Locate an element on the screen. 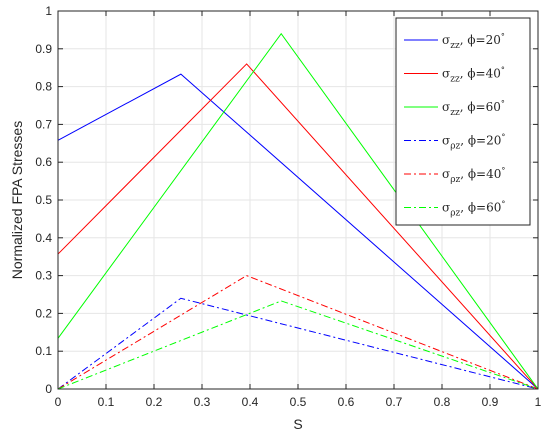 This screenshot has width=550, height=441. y-tick-label: 0.4 is located at coordinates (43, 238).